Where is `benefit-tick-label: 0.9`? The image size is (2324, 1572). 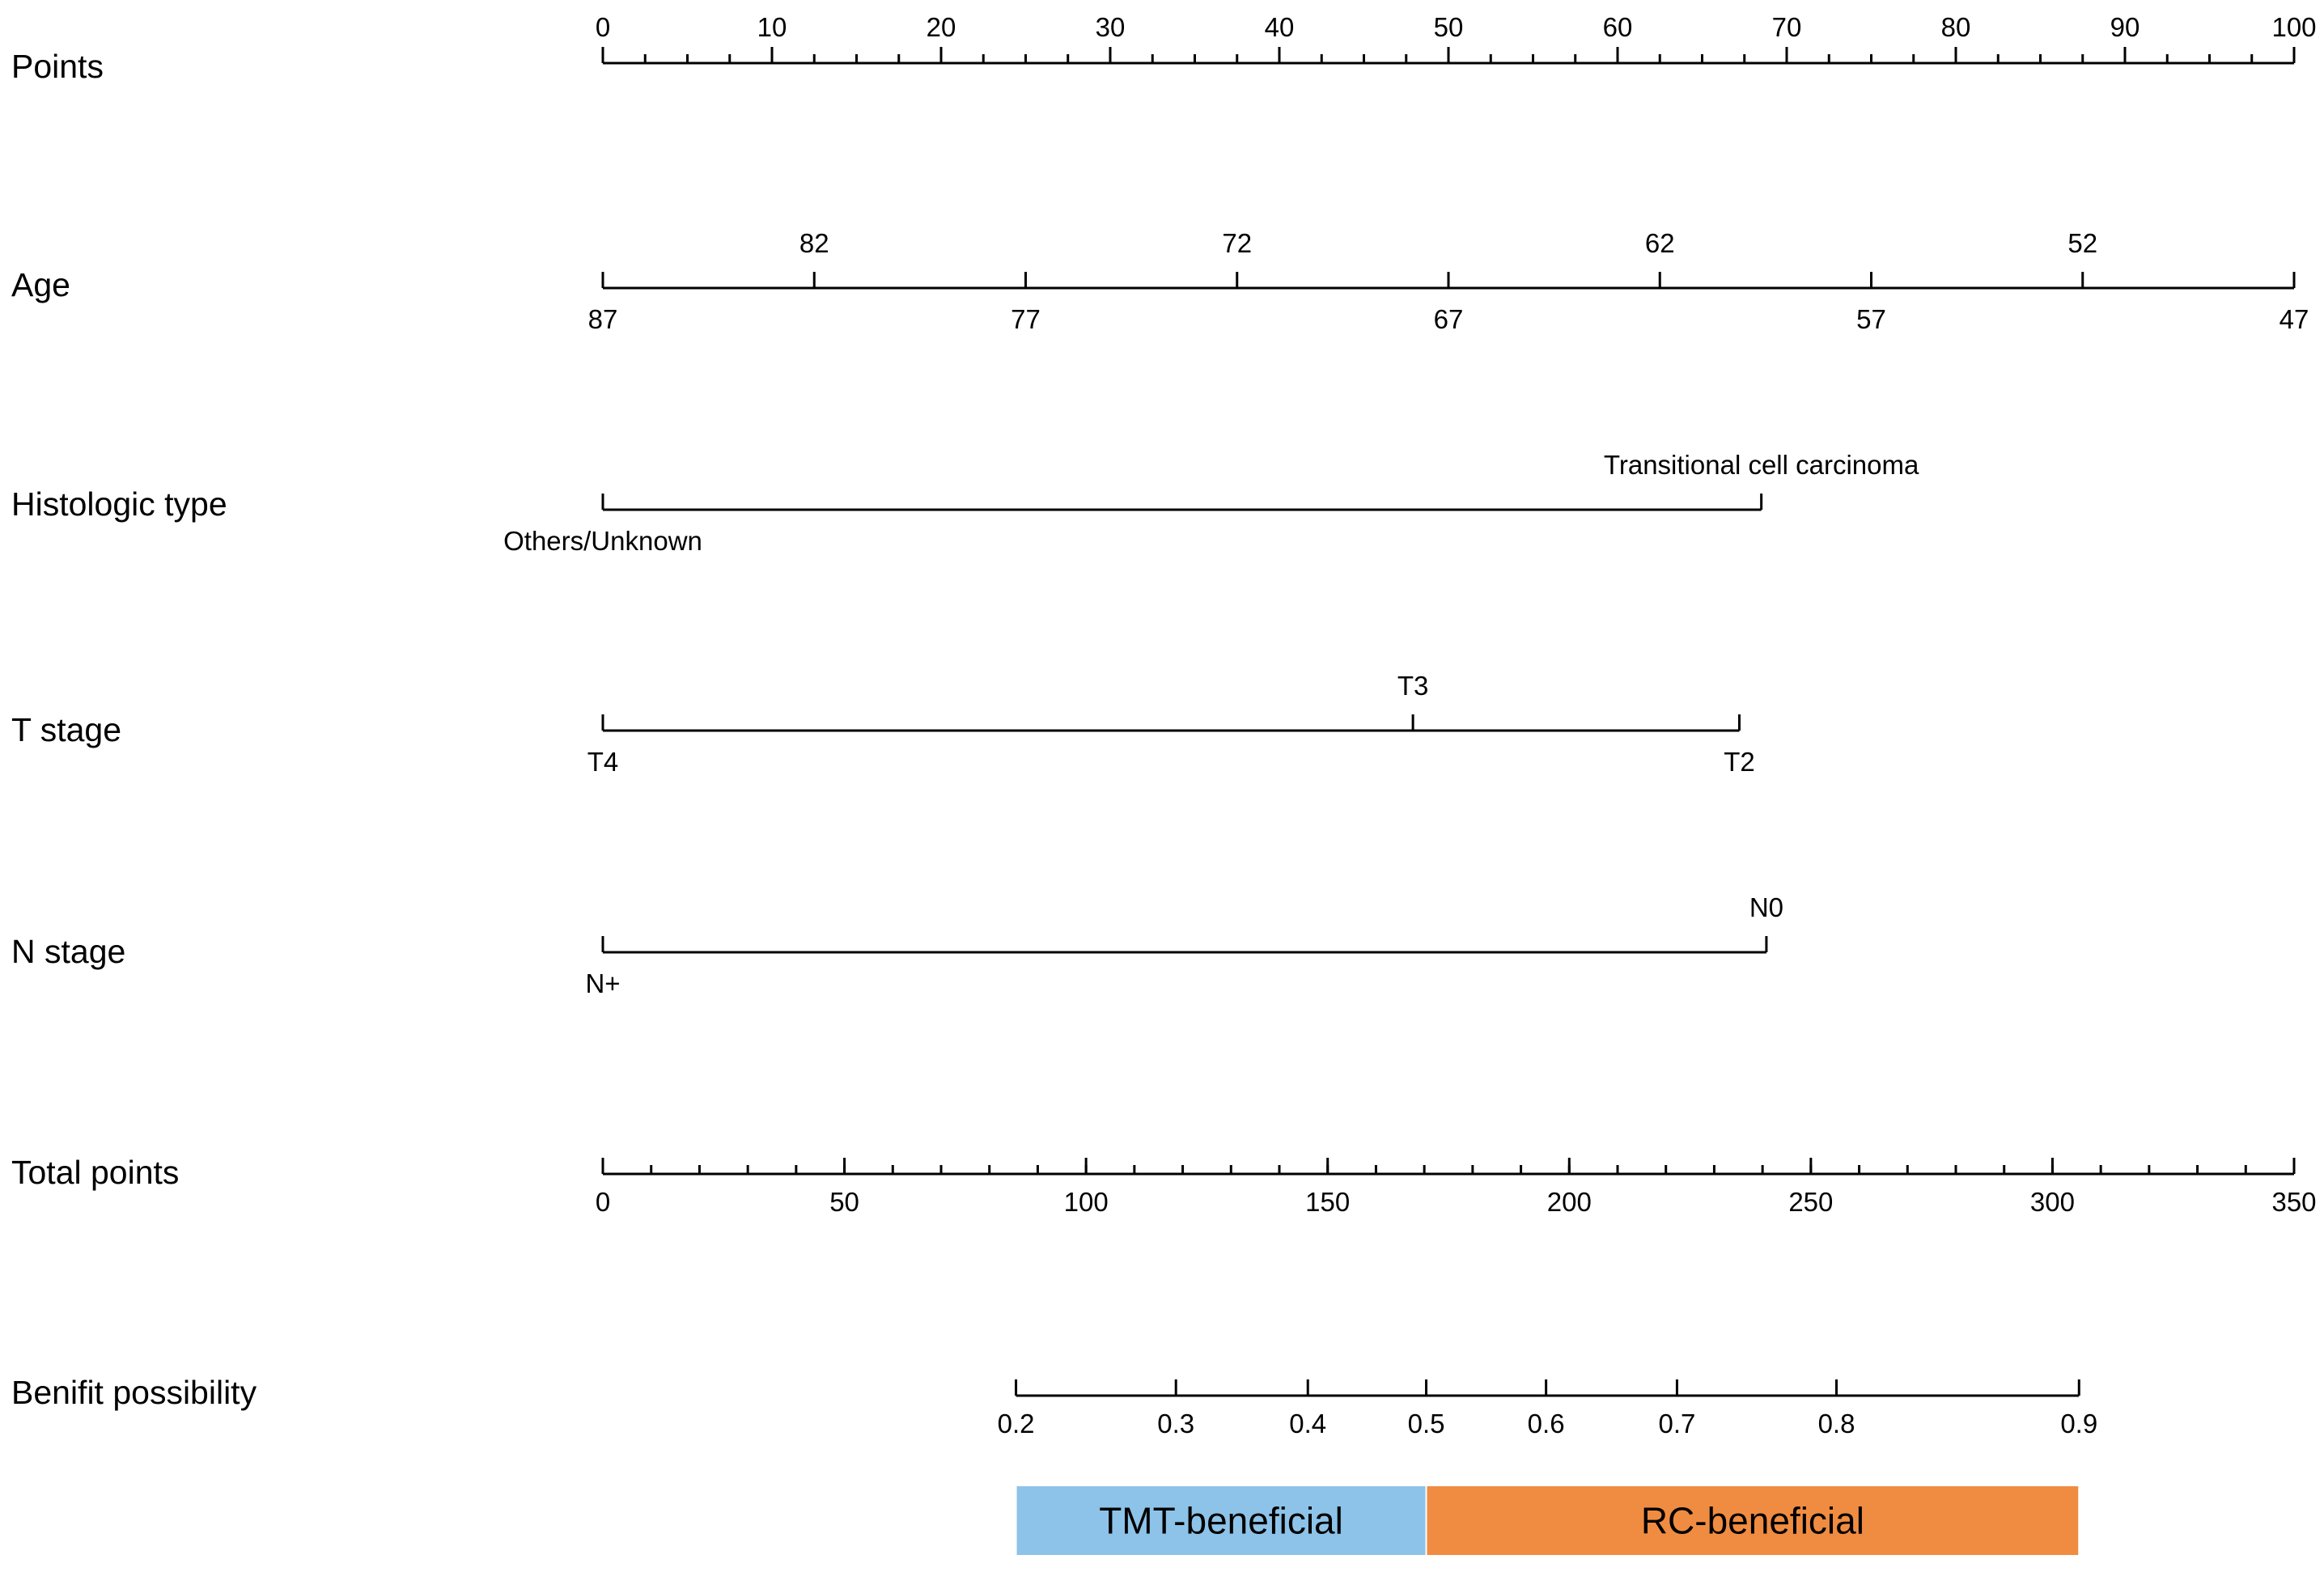
benefit-tick-label: 0.9 is located at coordinates (2078, 1424).